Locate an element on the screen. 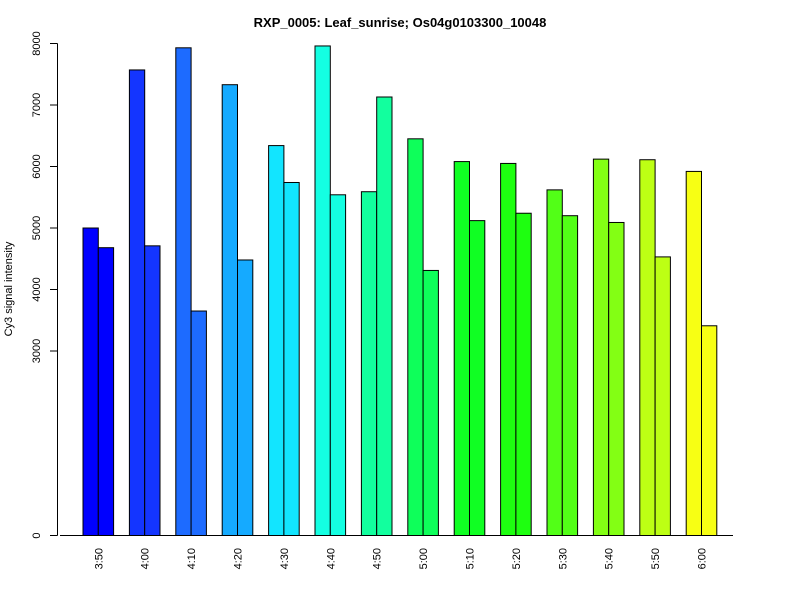 The width and height of the screenshot is (800, 600). bar-430-s2 is located at coordinates (291, 359).